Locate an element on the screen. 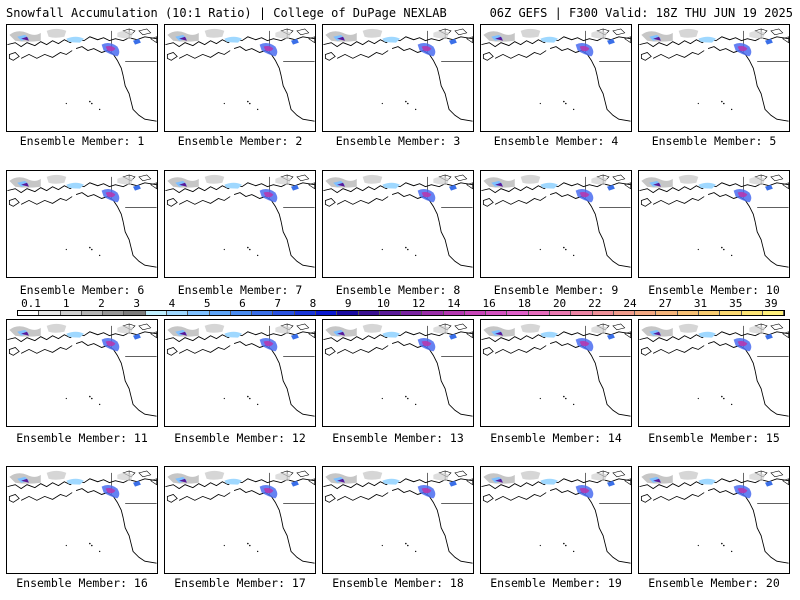  colorbar-tick-label: 20 is located at coordinates (559, 303).